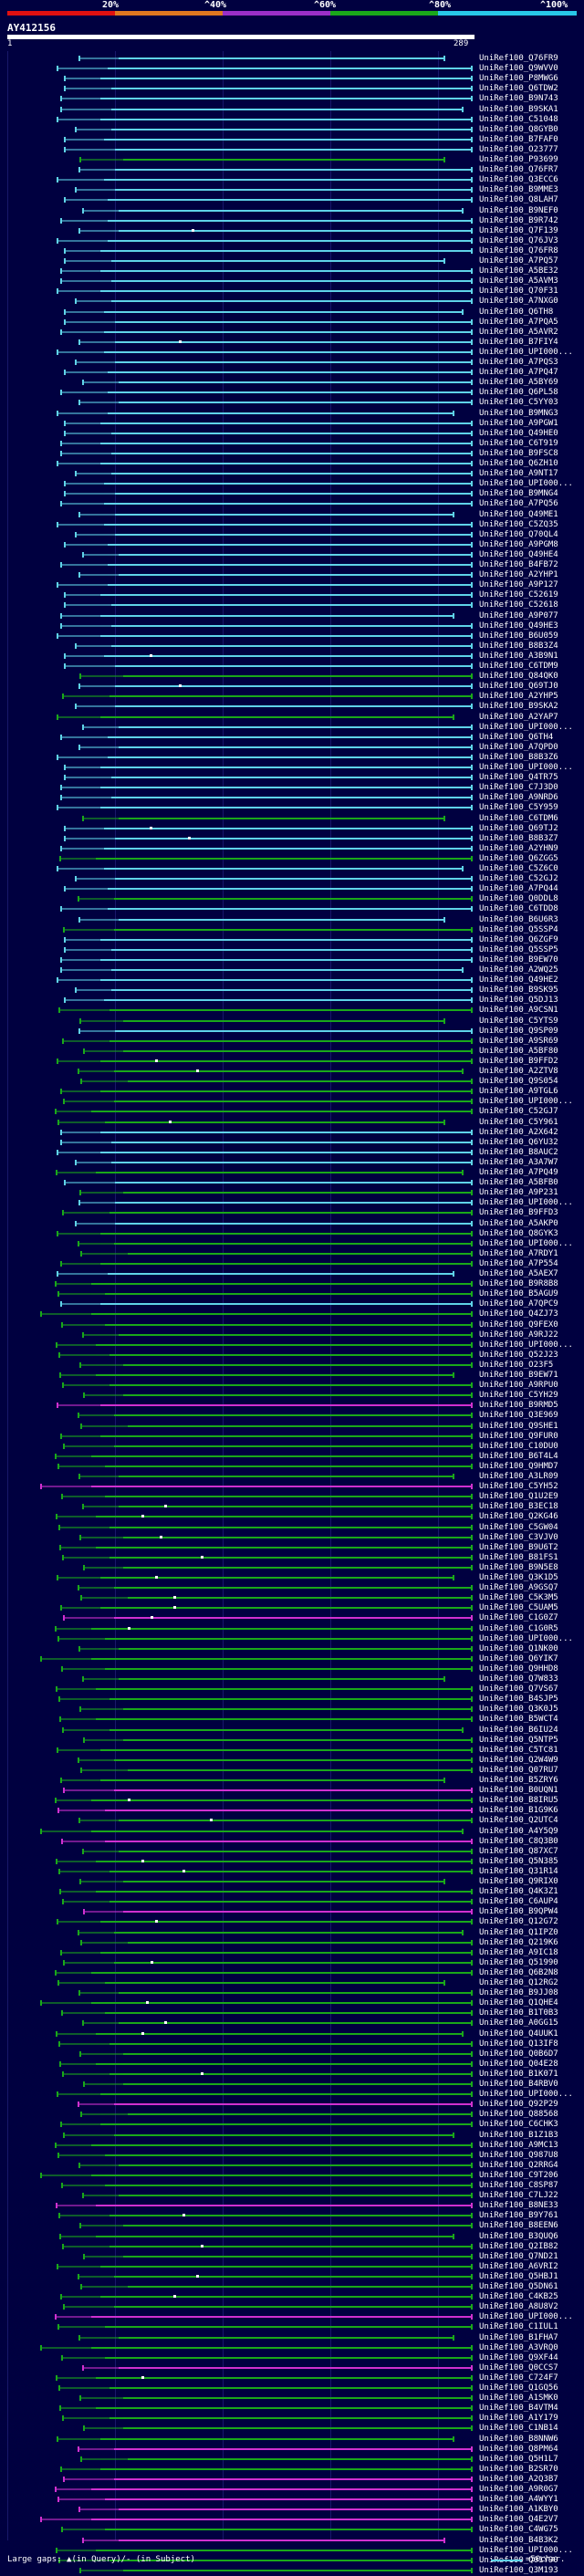 This screenshot has width=584, height=2576. Describe the element at coordinates (292, 2418) in the screenshot. I see `hit-row: UniRef100_A1Y179` at that location.